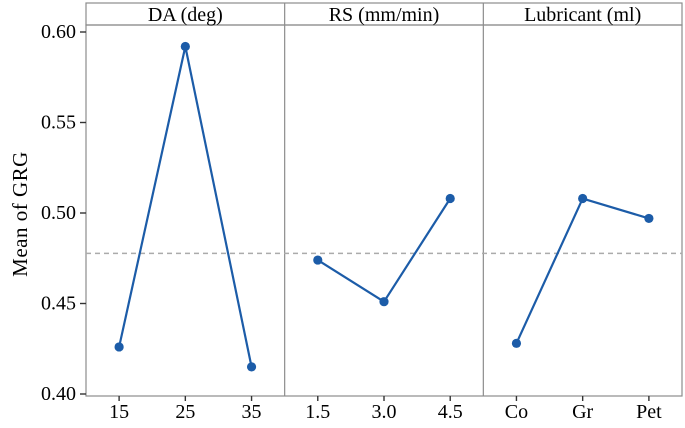  What do you see at coordinates (317, 412) in the screenshot?
I see `x-tick-label: 1.5` at bounding box center [317, 412].